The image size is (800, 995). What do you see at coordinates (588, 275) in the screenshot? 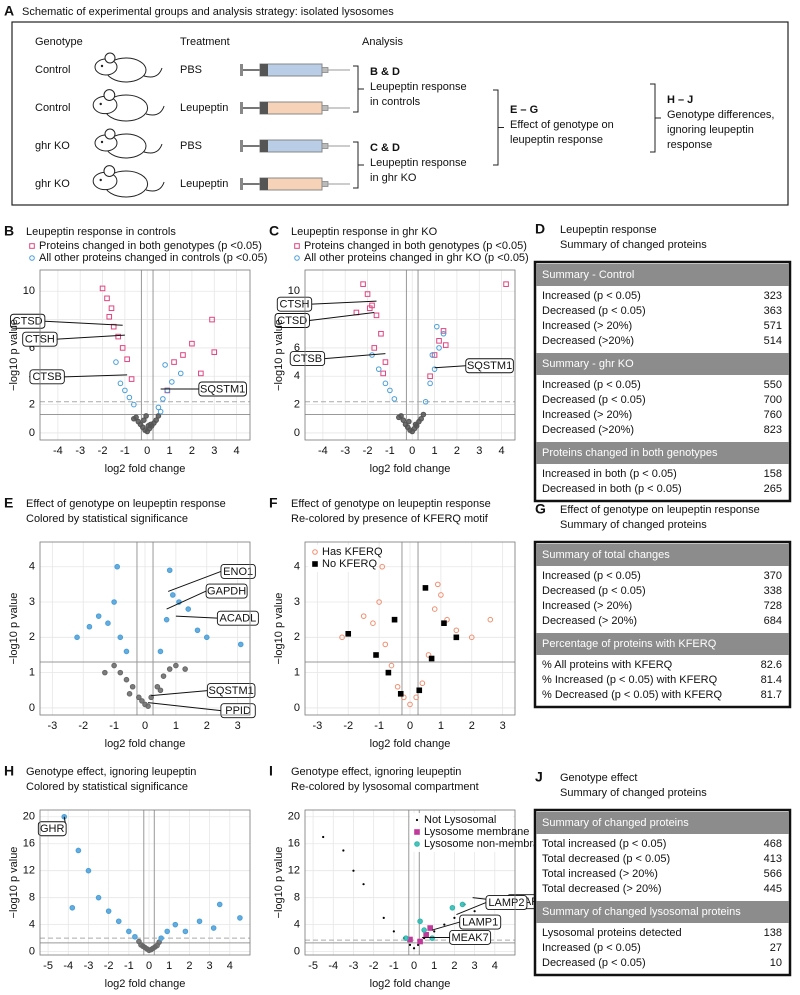
I see `section-header: Summary - Control` at bounding box center [588, 275].